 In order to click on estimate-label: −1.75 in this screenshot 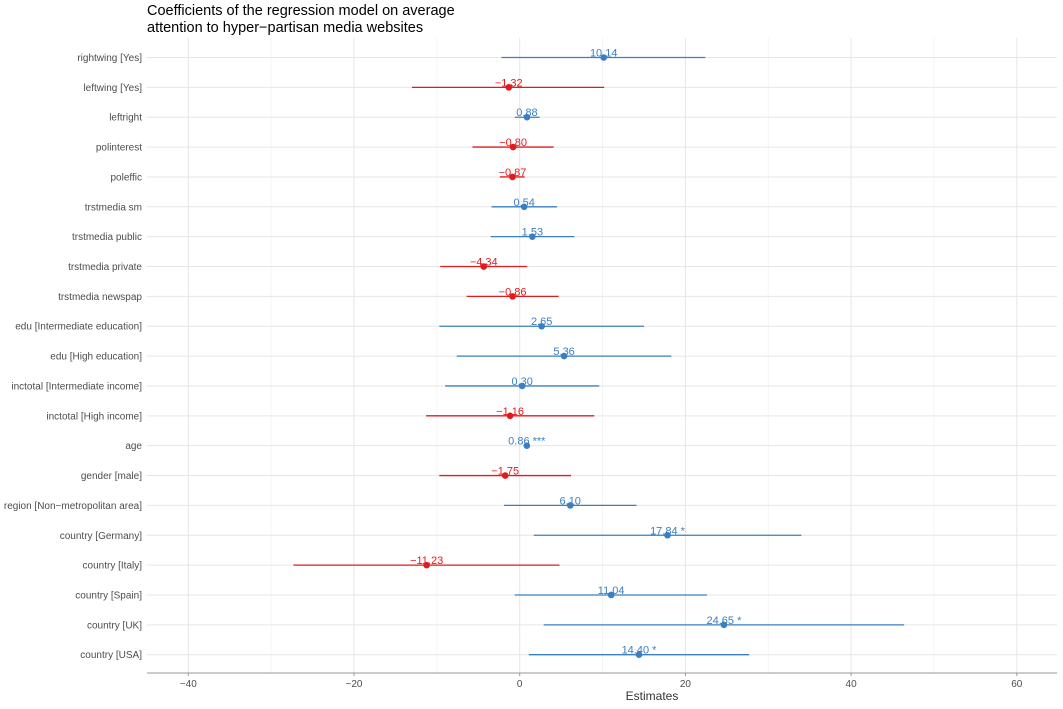, I will do `click(505, 472)`.